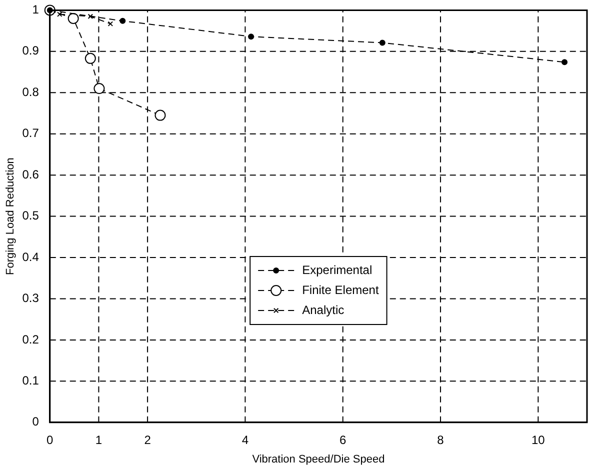 The height and width of the screenshot is (468, 593). Describe the element at coordinates (341, 289) in the screenshot. I see `legend-label: Finite Element` at that location.